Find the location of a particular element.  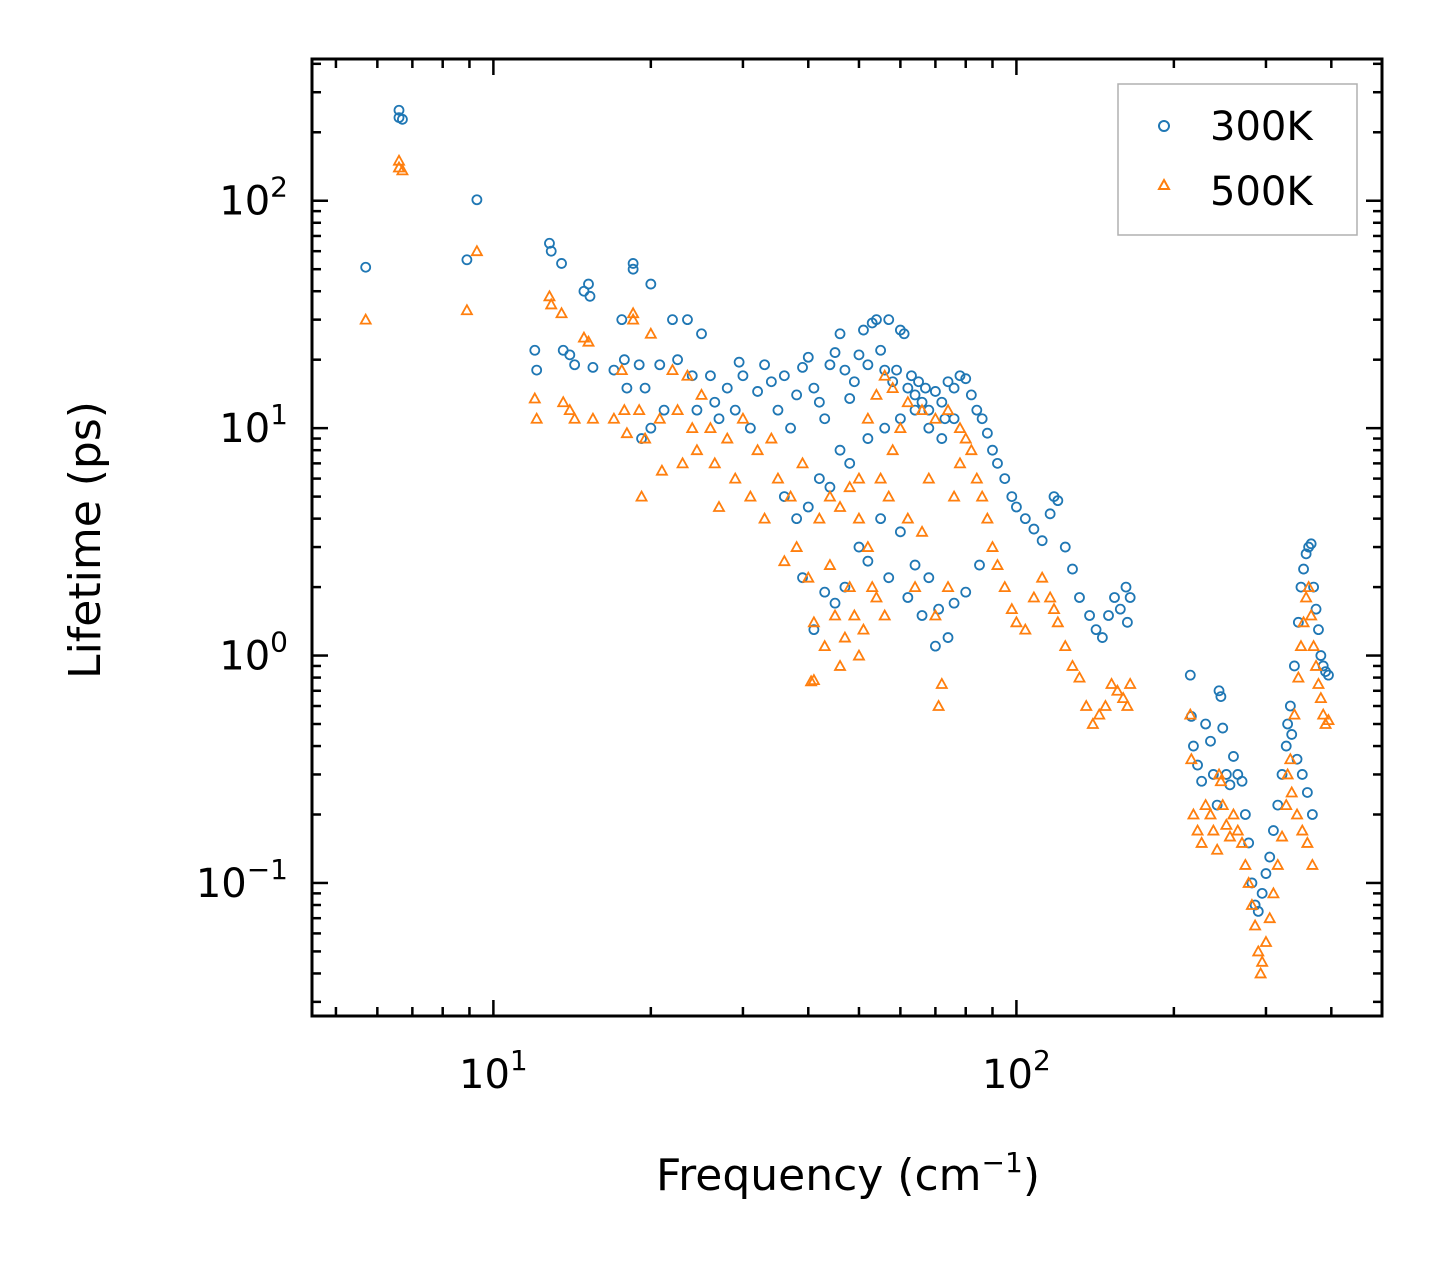

x-tick-label-1: 10² is located at coordinates (1016, 1071).